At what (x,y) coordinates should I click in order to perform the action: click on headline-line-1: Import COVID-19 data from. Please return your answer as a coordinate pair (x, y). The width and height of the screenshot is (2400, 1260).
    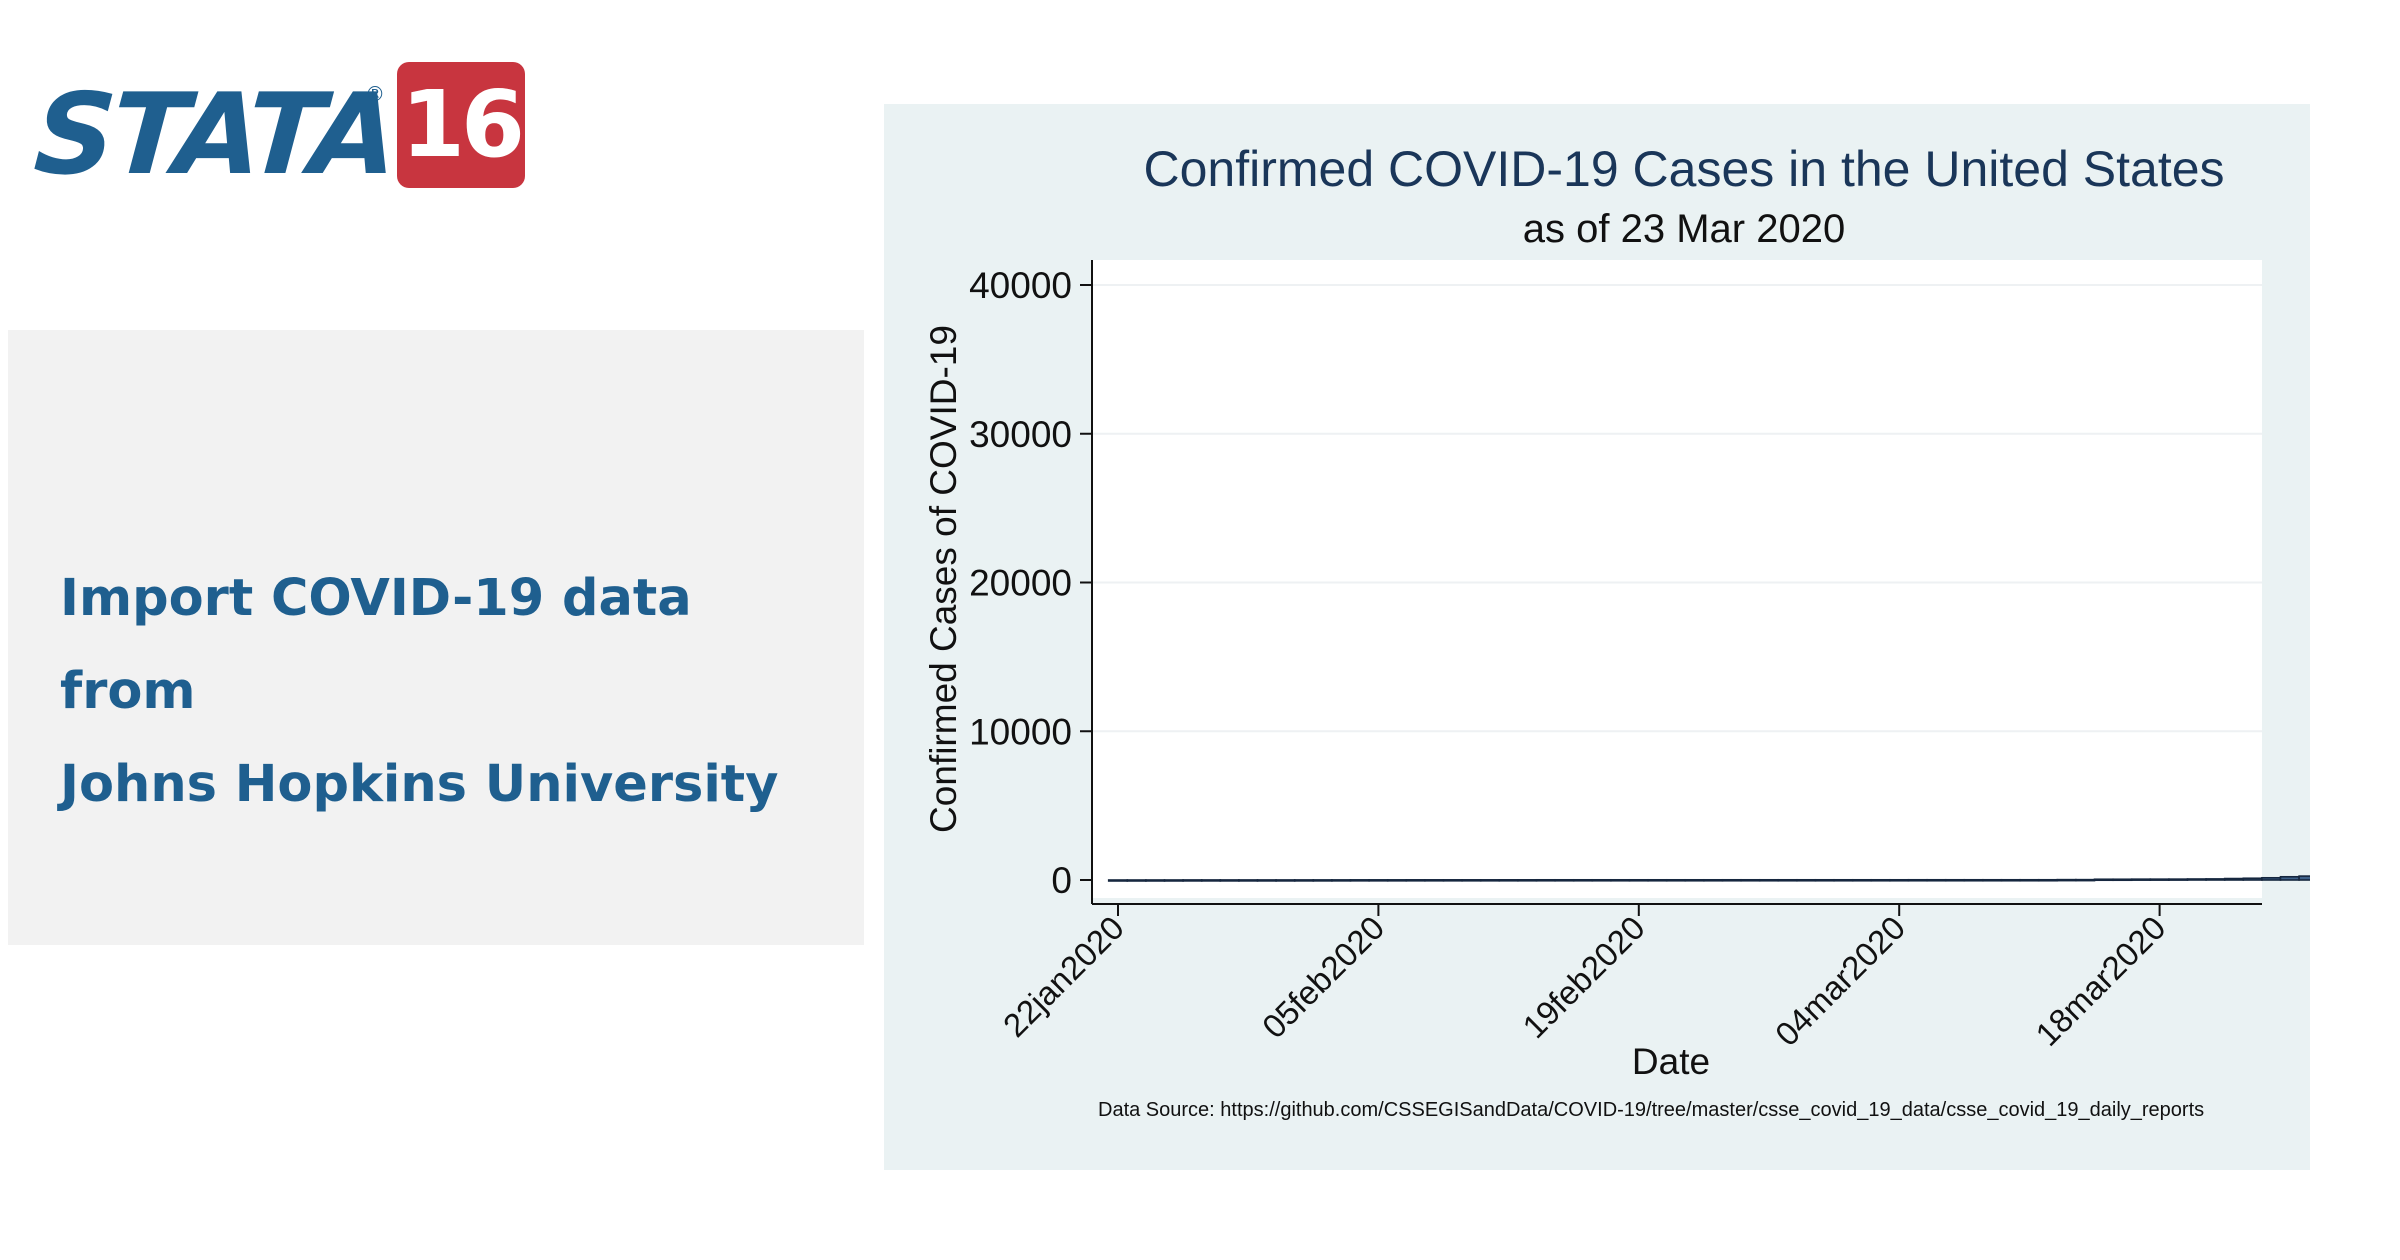
    Looking at the image, I should click on (376, 645).